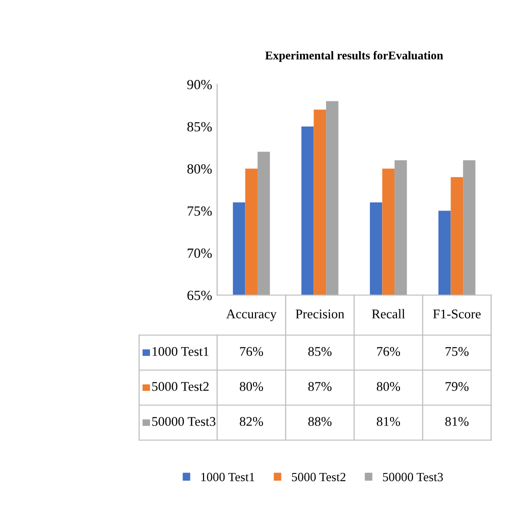 The width and height of the screenshot is (517, 527). I want to click on data-label: 88%, so click(320, 421).